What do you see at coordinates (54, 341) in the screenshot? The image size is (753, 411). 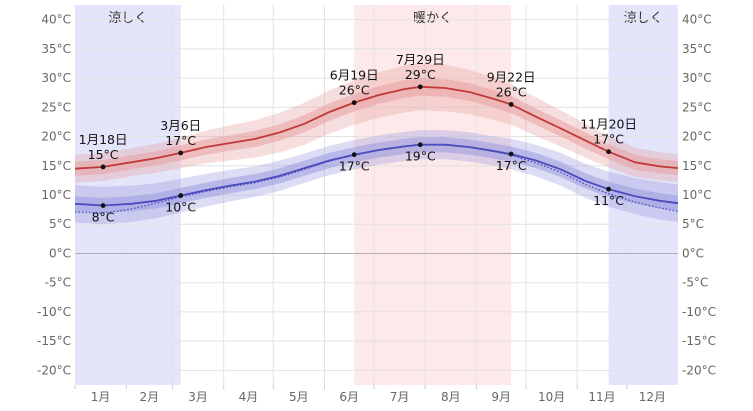 I see `y-tick-label-left: -15°C` at bounding box center [54, 341].